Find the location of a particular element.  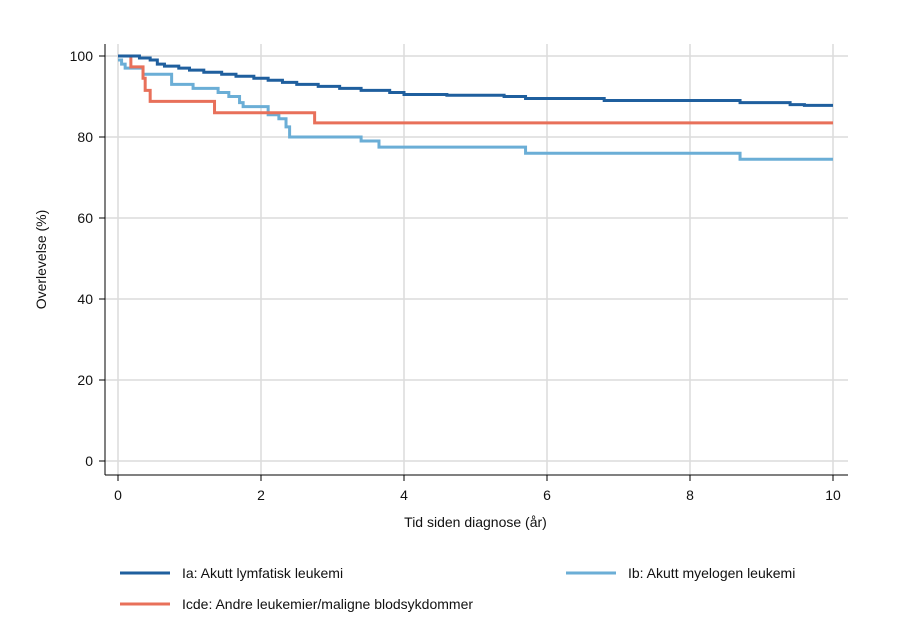

x-tick-label-3: 6 is located at coordinates (547, 495).